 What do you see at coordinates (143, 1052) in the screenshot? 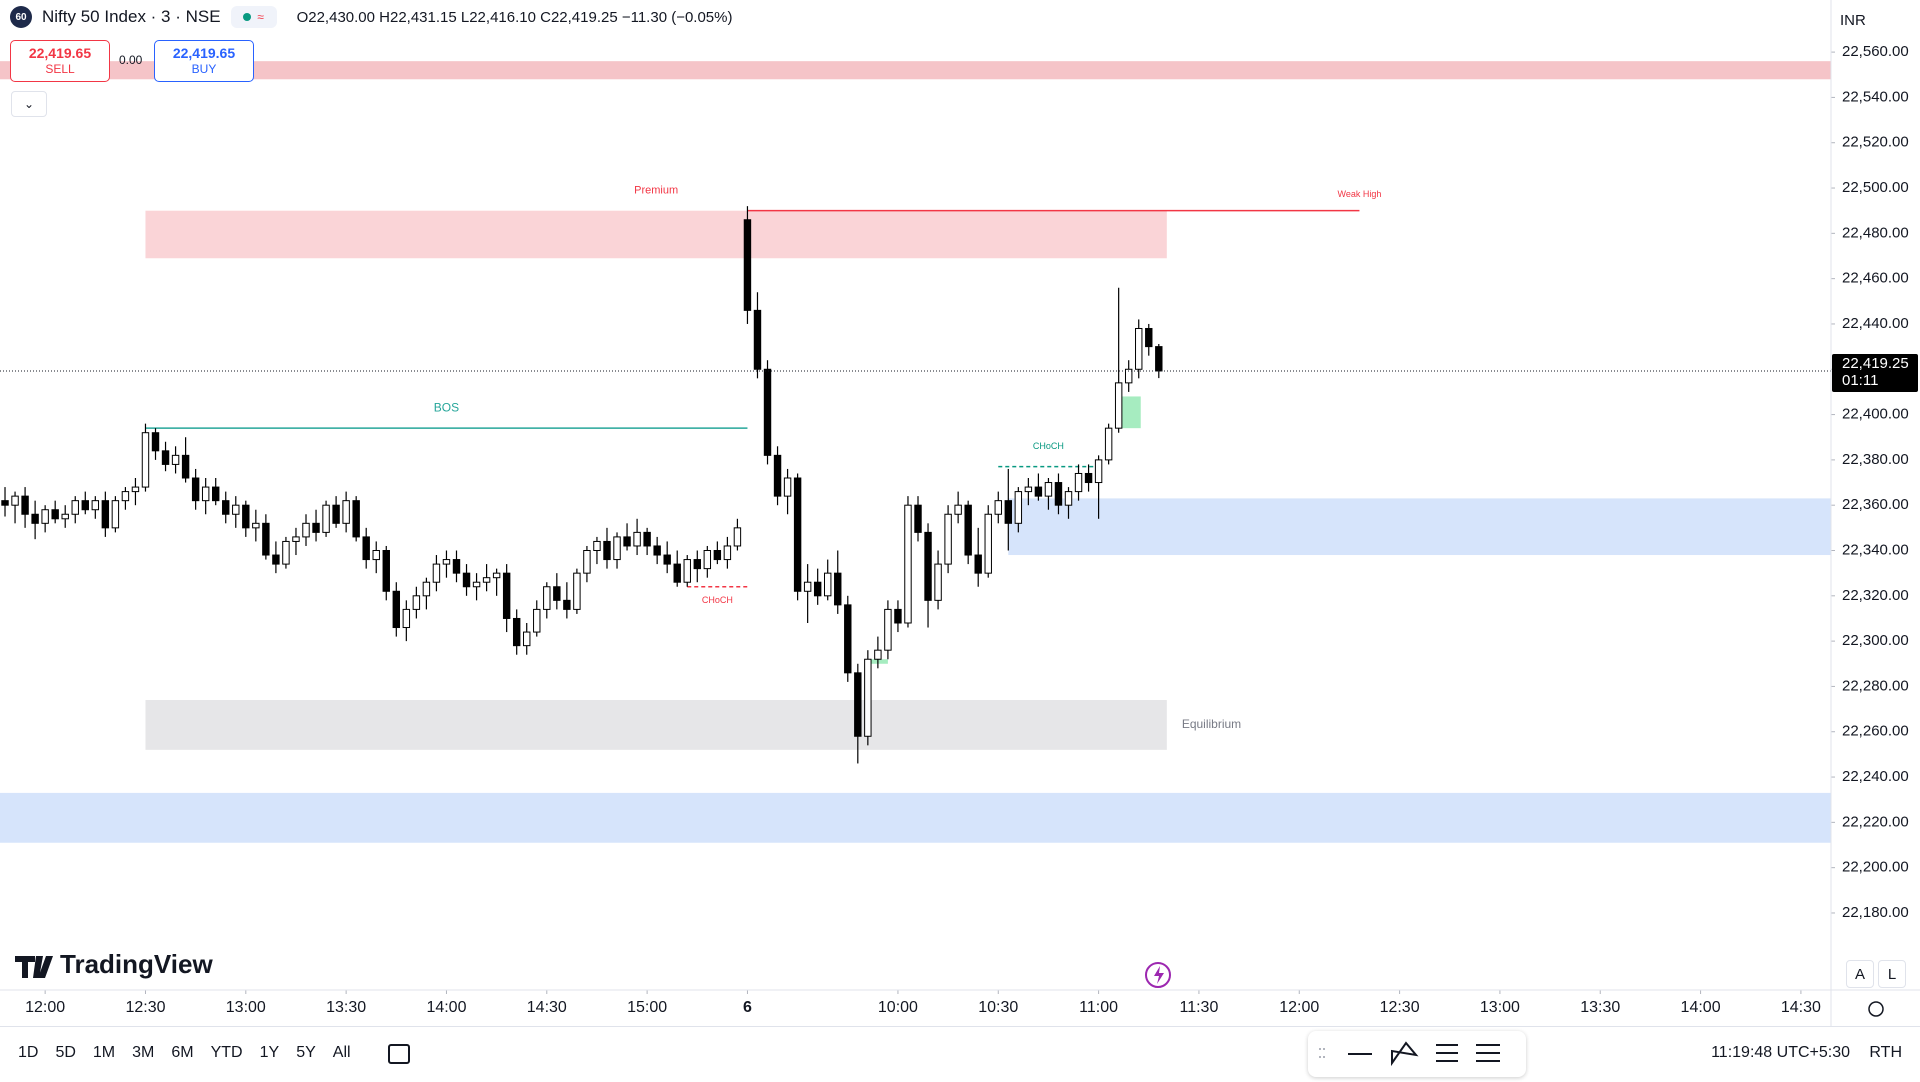
I see `range-button: 3M` at bounding box center [143, 1052].